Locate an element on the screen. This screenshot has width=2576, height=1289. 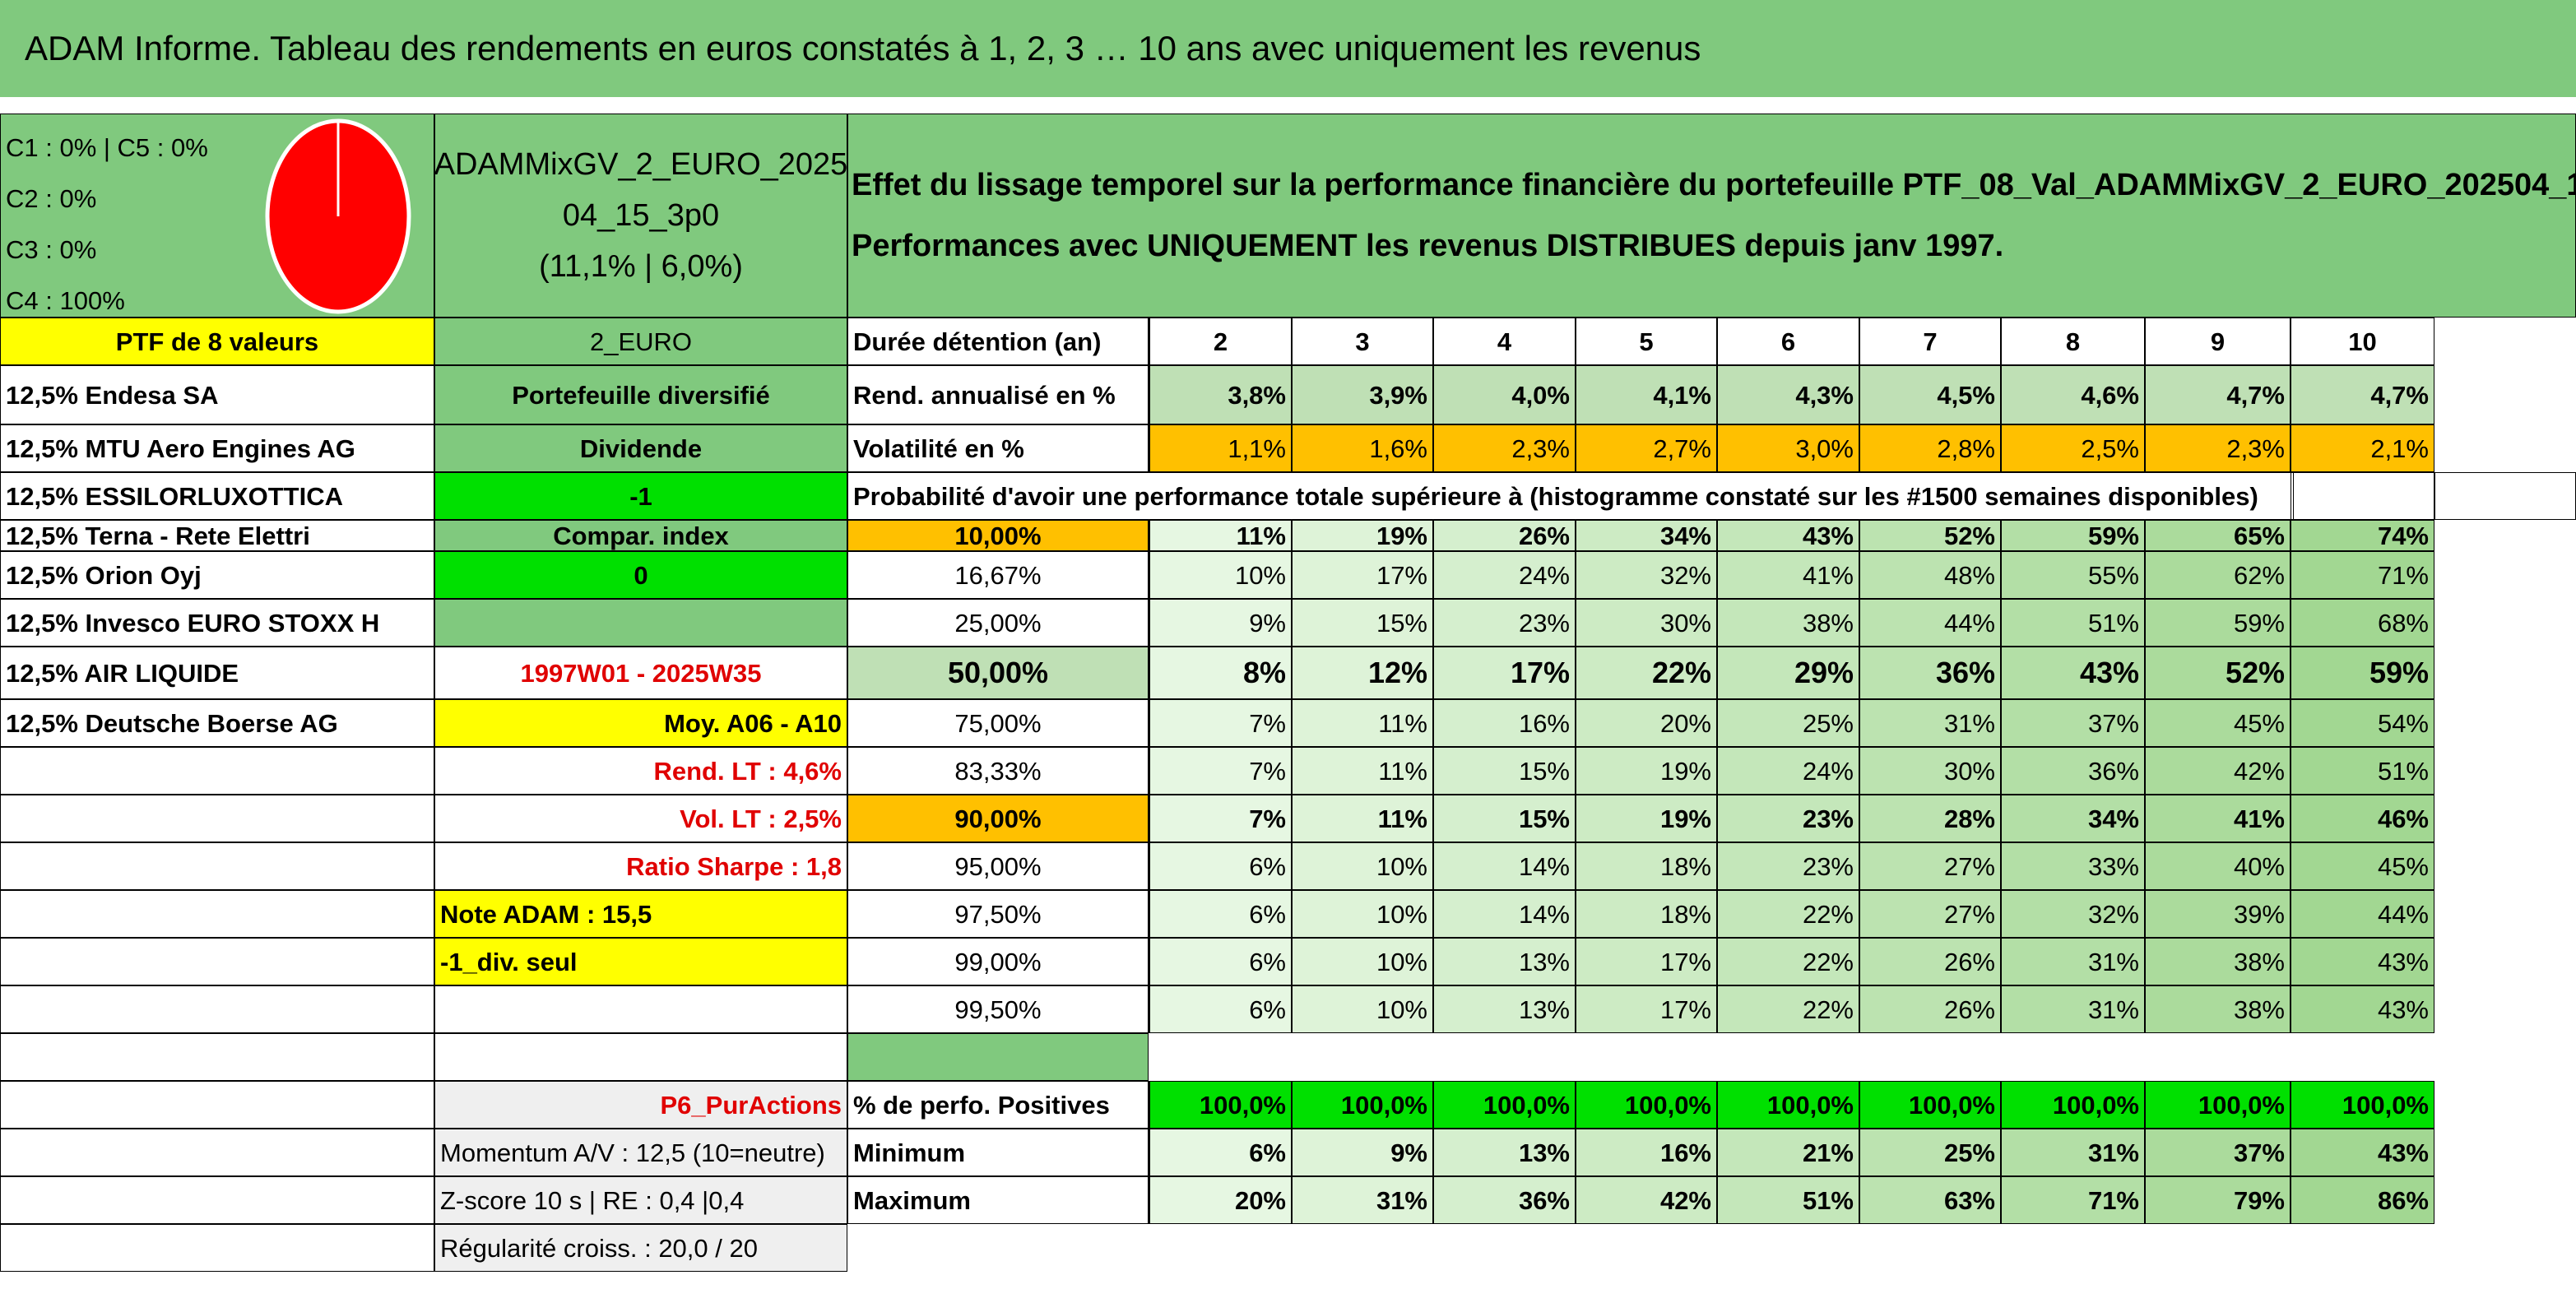
quantile-label: 50,00% is located at coordinates (998, 673).